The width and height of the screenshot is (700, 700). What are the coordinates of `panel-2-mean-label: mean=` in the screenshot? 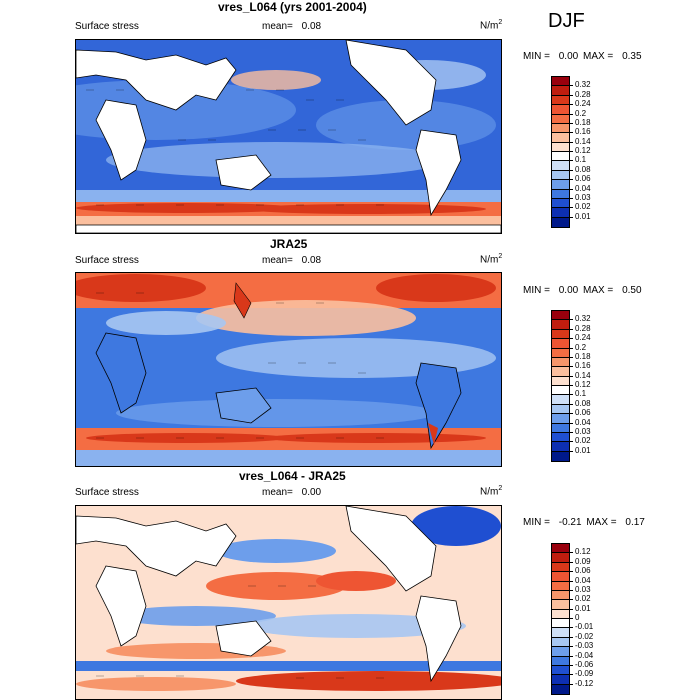 It's located at (277, 260).